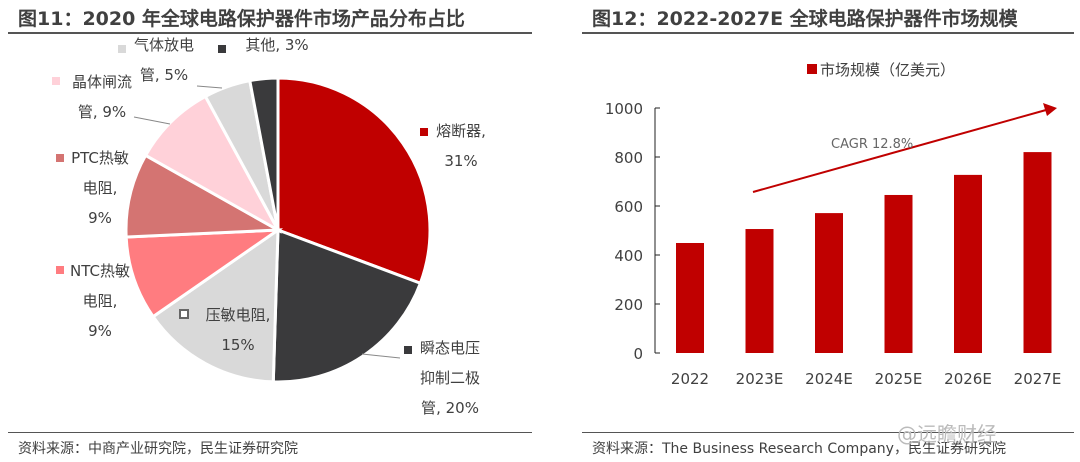 This screenshot has width=1080, height=462. I want to click on pie-label: 晶体闸流管, 9%, so click(101, 97).